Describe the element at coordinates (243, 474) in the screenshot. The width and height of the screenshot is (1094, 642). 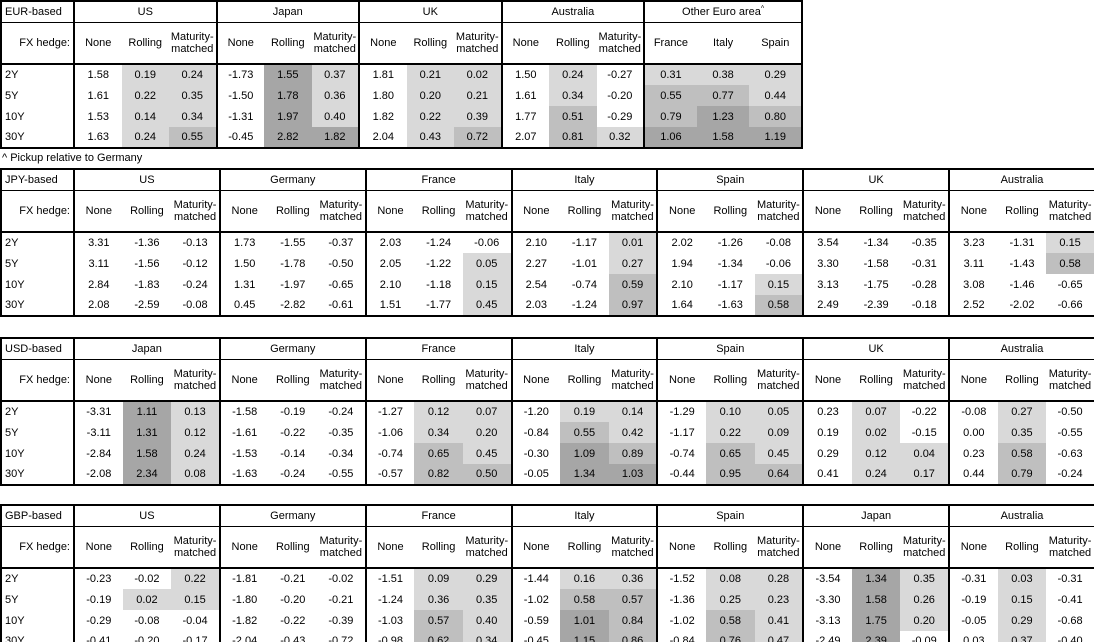
I see `value-cell: -1.63` at that location.